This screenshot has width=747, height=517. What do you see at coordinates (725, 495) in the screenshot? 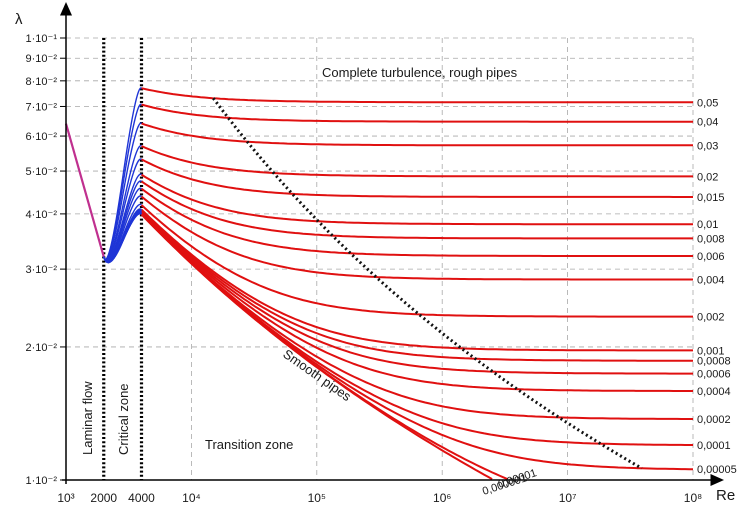
I see `x-axis-label: Re` at bounding box center [725, 495].